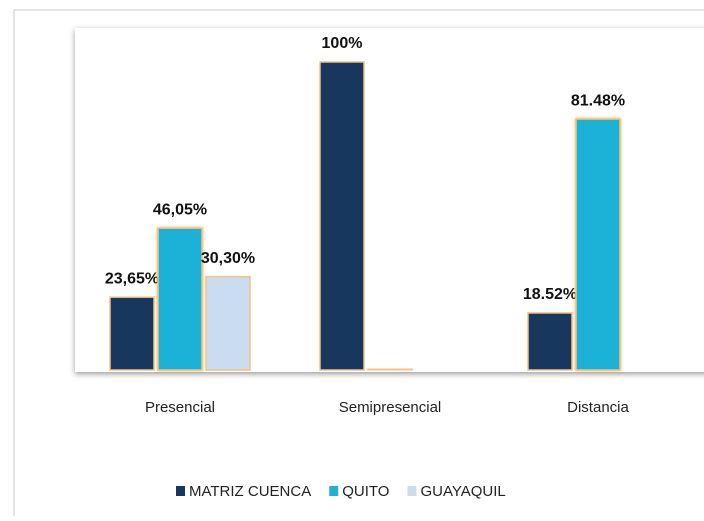 The image size is (704, 521). I want to click on x-tick-label: Presencial, so click(180, 407).